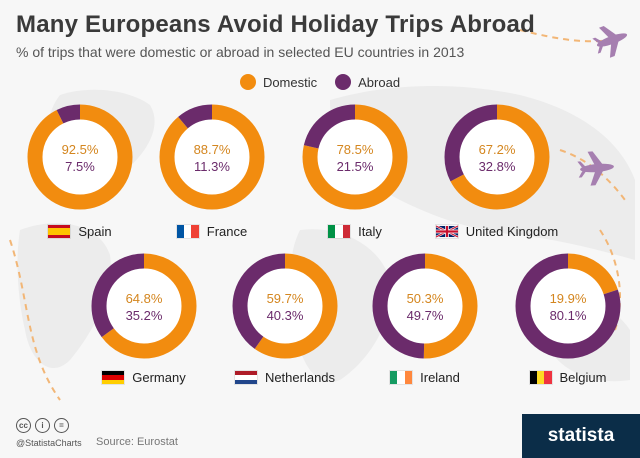  Describe the element at coordinates (440, 377) in the screenshot. I see `country-name: Ireland` at that location.